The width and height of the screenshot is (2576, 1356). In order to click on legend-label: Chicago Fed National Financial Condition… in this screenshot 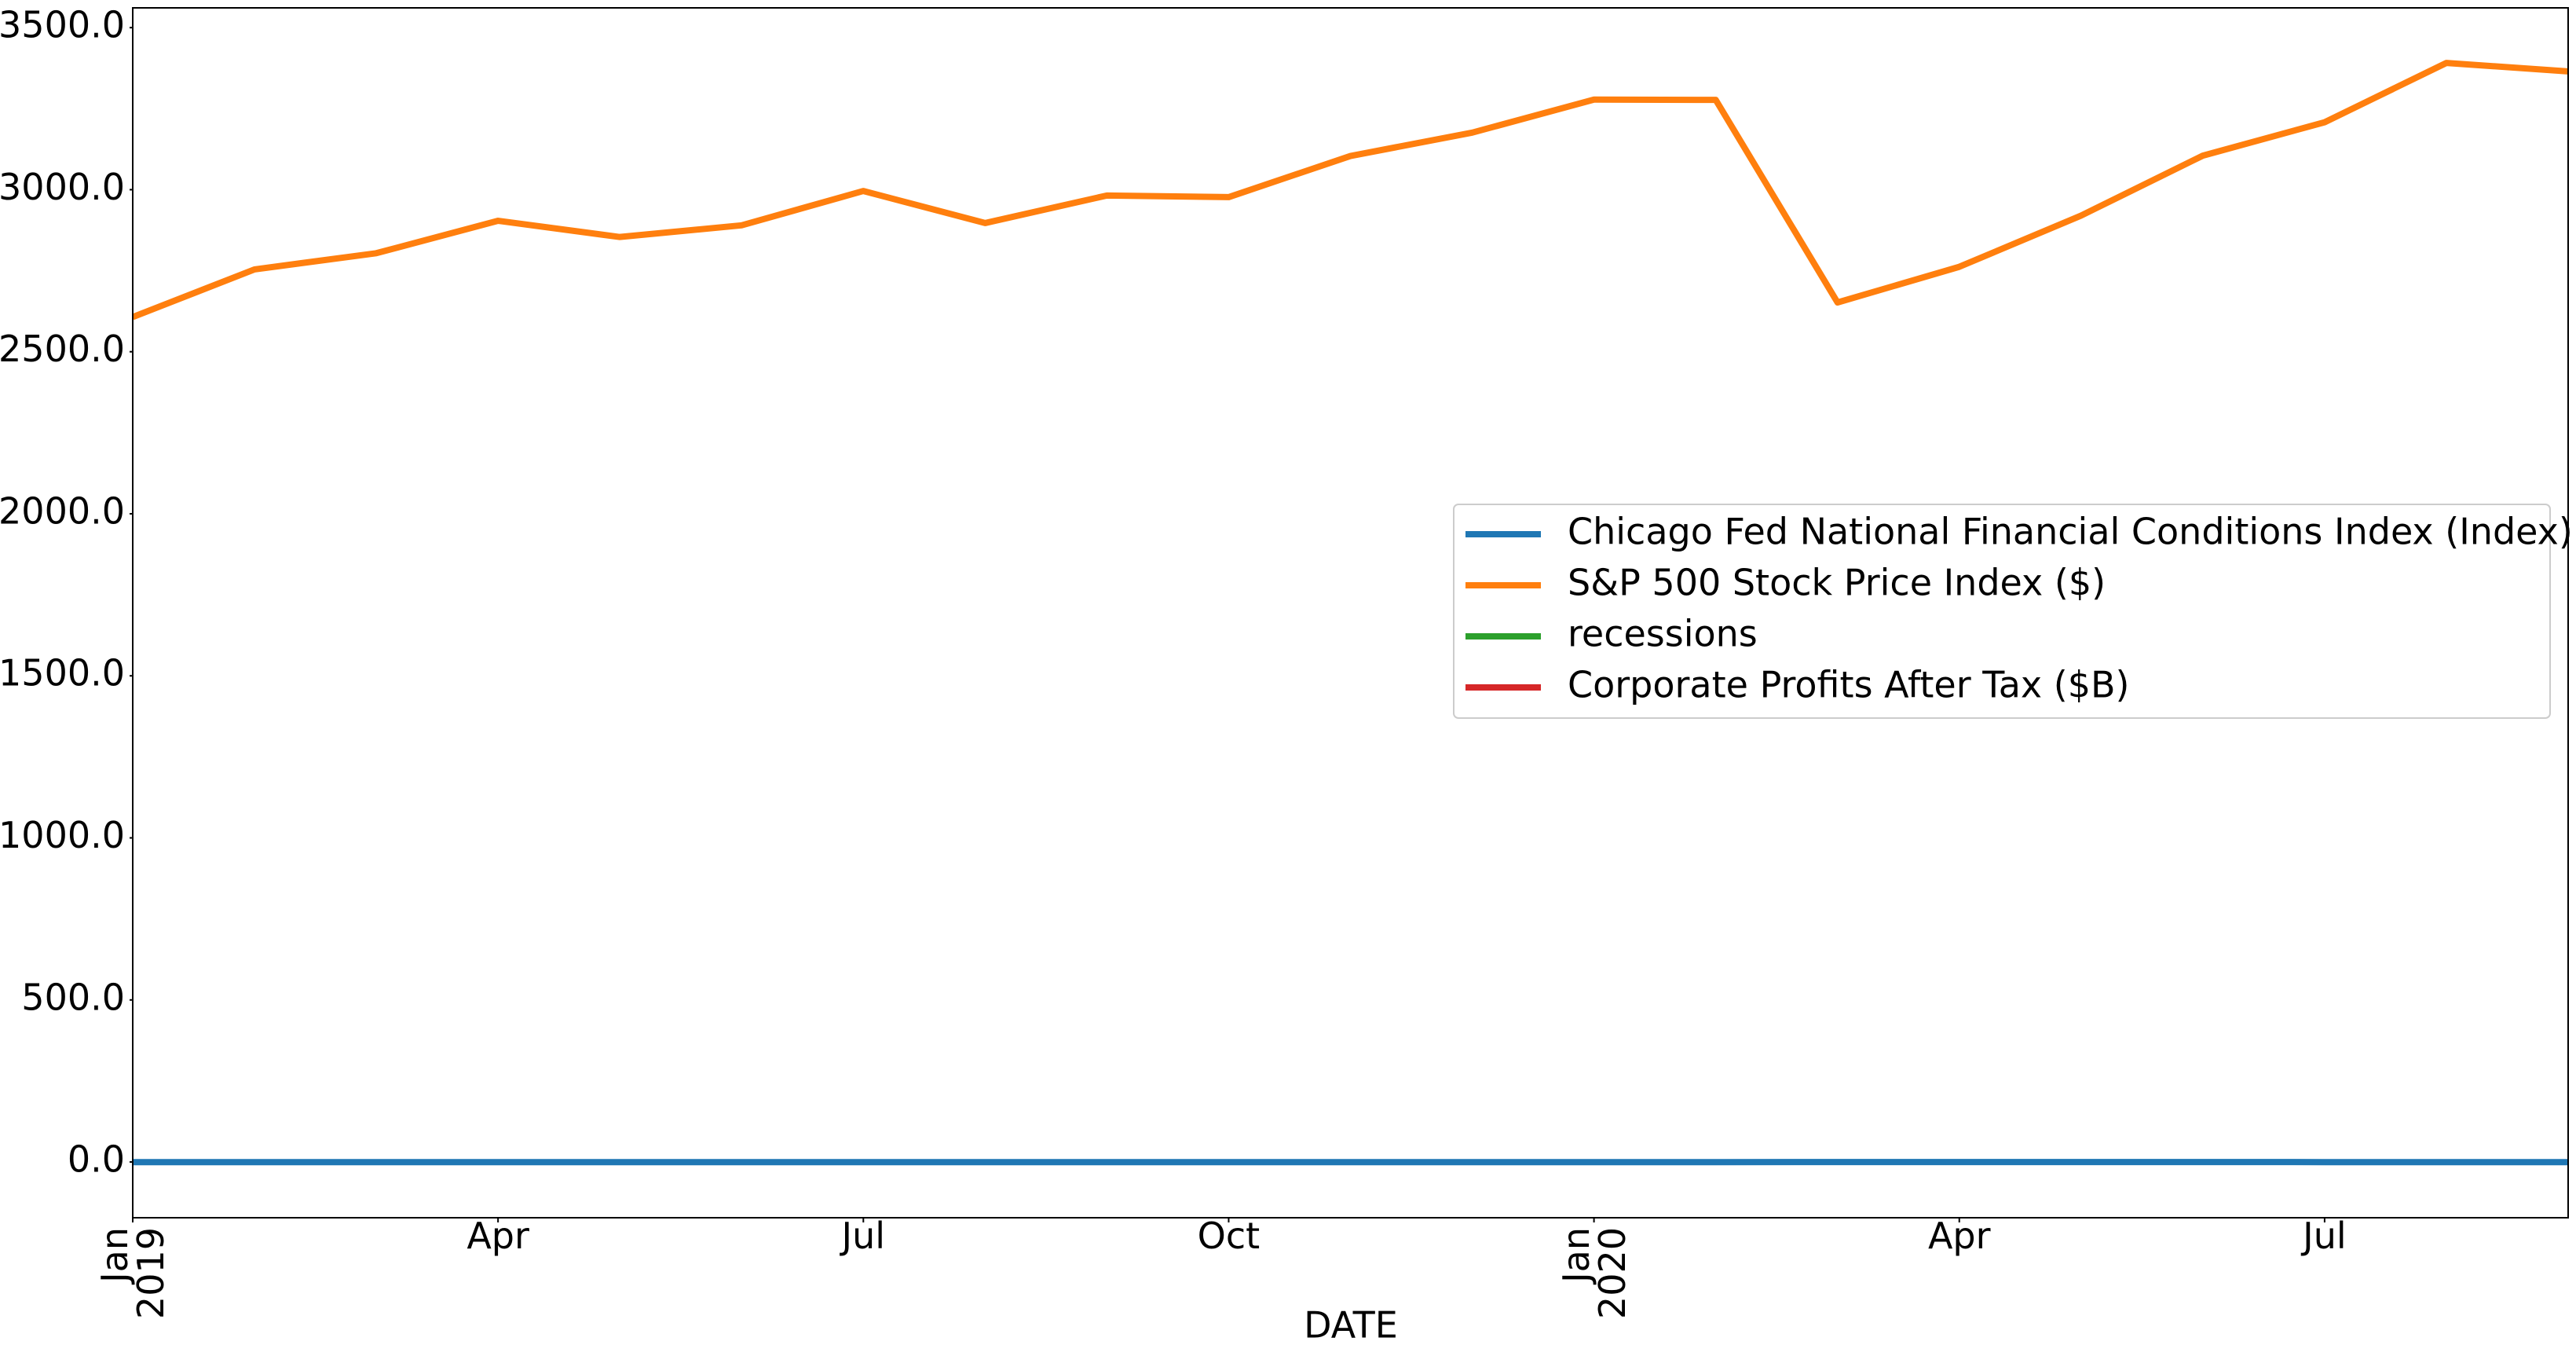, I will do `click(2070, 532)`.